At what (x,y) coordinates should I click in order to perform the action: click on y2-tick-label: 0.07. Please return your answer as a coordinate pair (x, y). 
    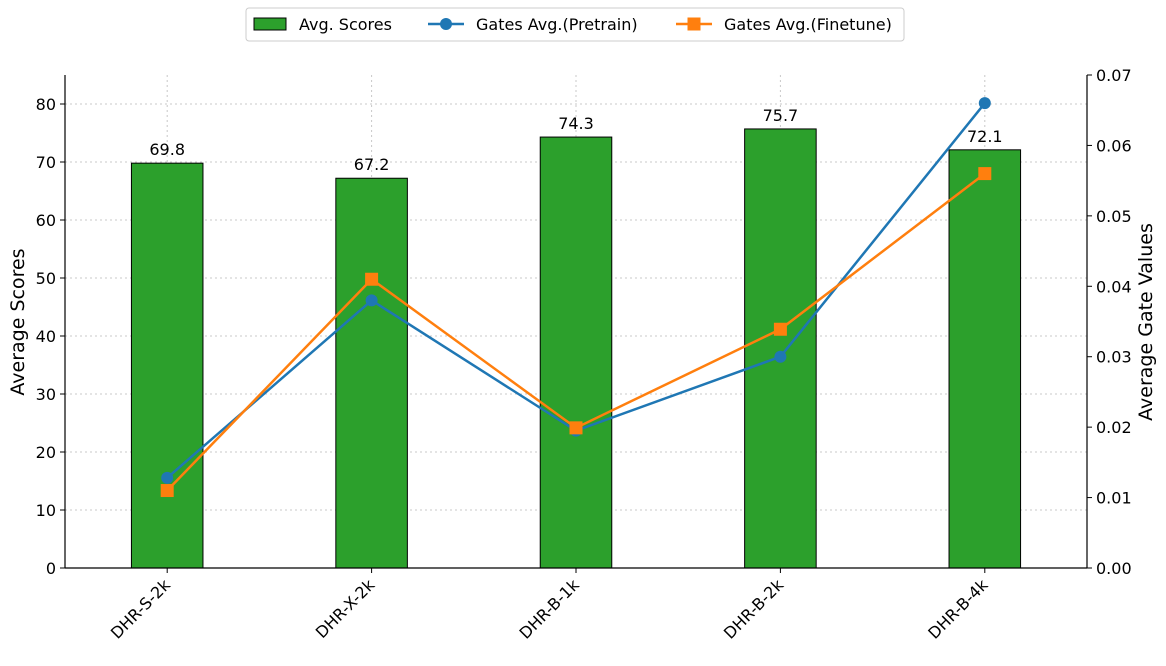
    Looking at the image, I should click on (1114, 75).